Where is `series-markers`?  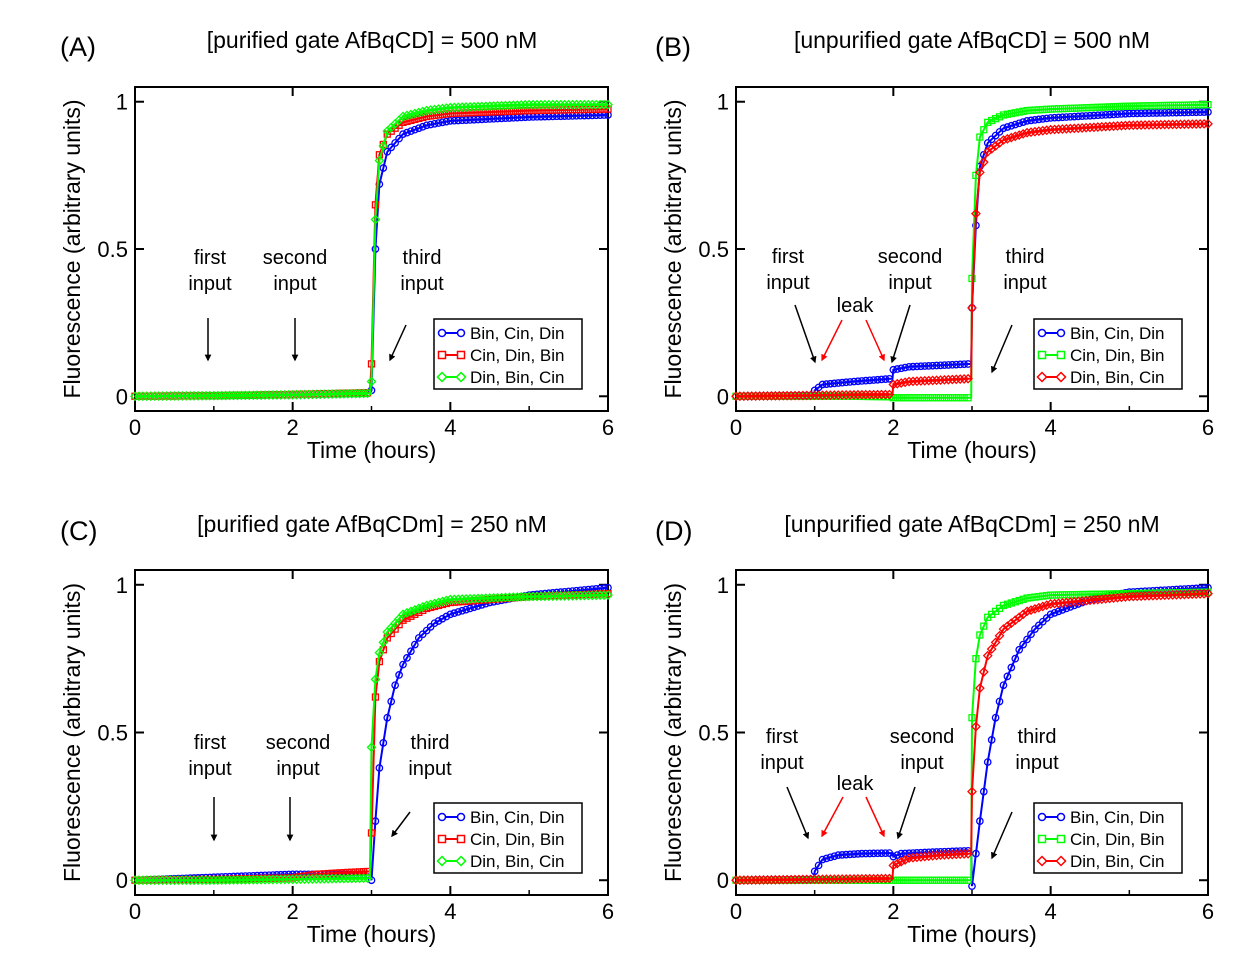
series-markers is located at coordinates (371, 738).